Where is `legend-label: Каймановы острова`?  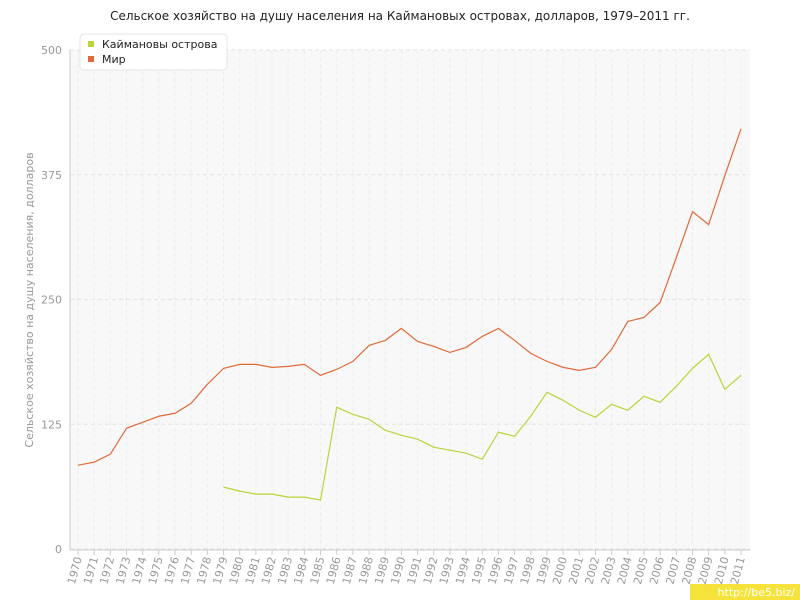
legend-label: Каймановы острова is located at coordinates (159, 44).